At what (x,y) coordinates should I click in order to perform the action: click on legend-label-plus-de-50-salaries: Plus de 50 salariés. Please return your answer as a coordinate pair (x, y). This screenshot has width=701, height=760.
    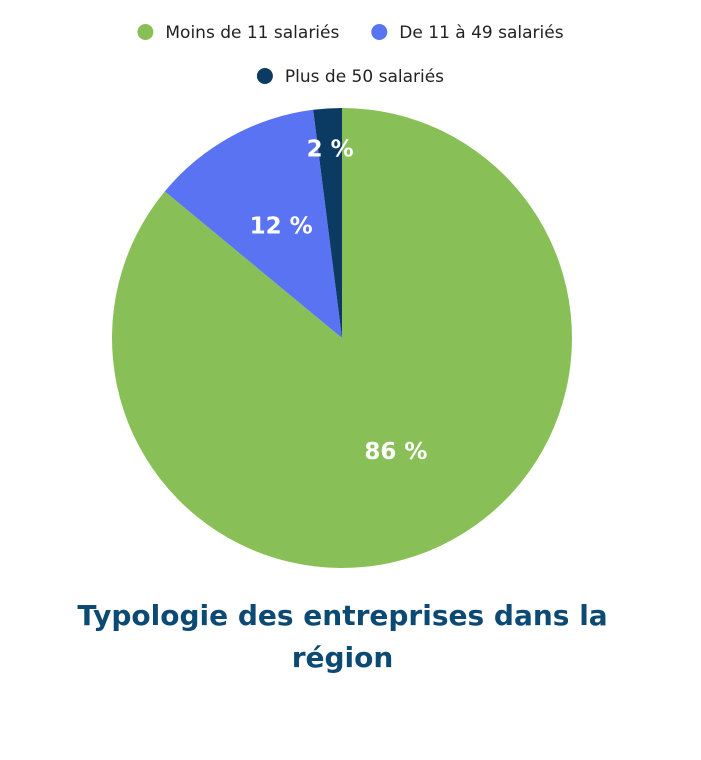
    Looking at the image, I should click on (364, 77).